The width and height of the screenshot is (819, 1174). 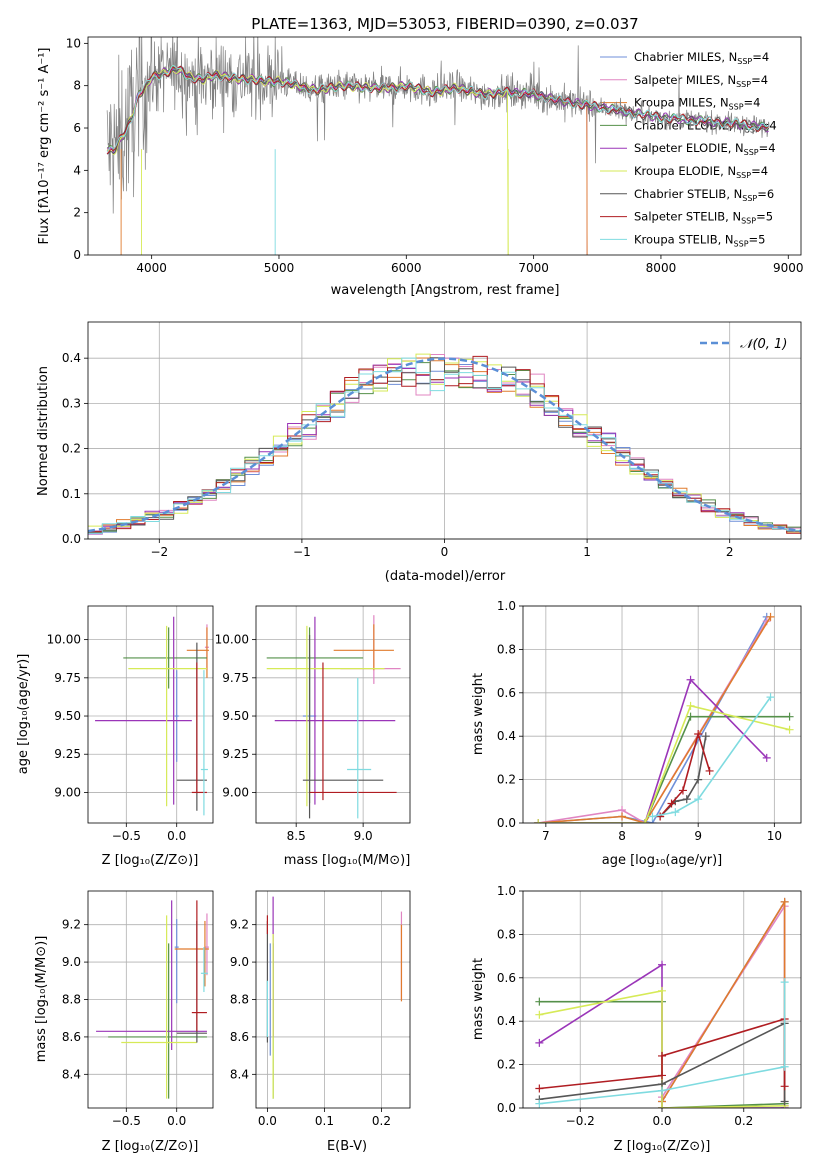 What do you see at coordinates (701, 81) in the screenshot?
I see `legend-label: Salpeter MILES, NSSP=4` at bounding box center [701, 81].